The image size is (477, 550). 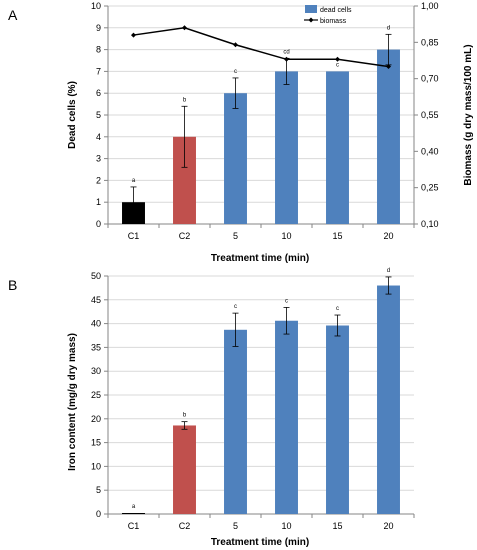 I want to click on panel-b-y-tick-label: 30, so click(x=96, y=371).